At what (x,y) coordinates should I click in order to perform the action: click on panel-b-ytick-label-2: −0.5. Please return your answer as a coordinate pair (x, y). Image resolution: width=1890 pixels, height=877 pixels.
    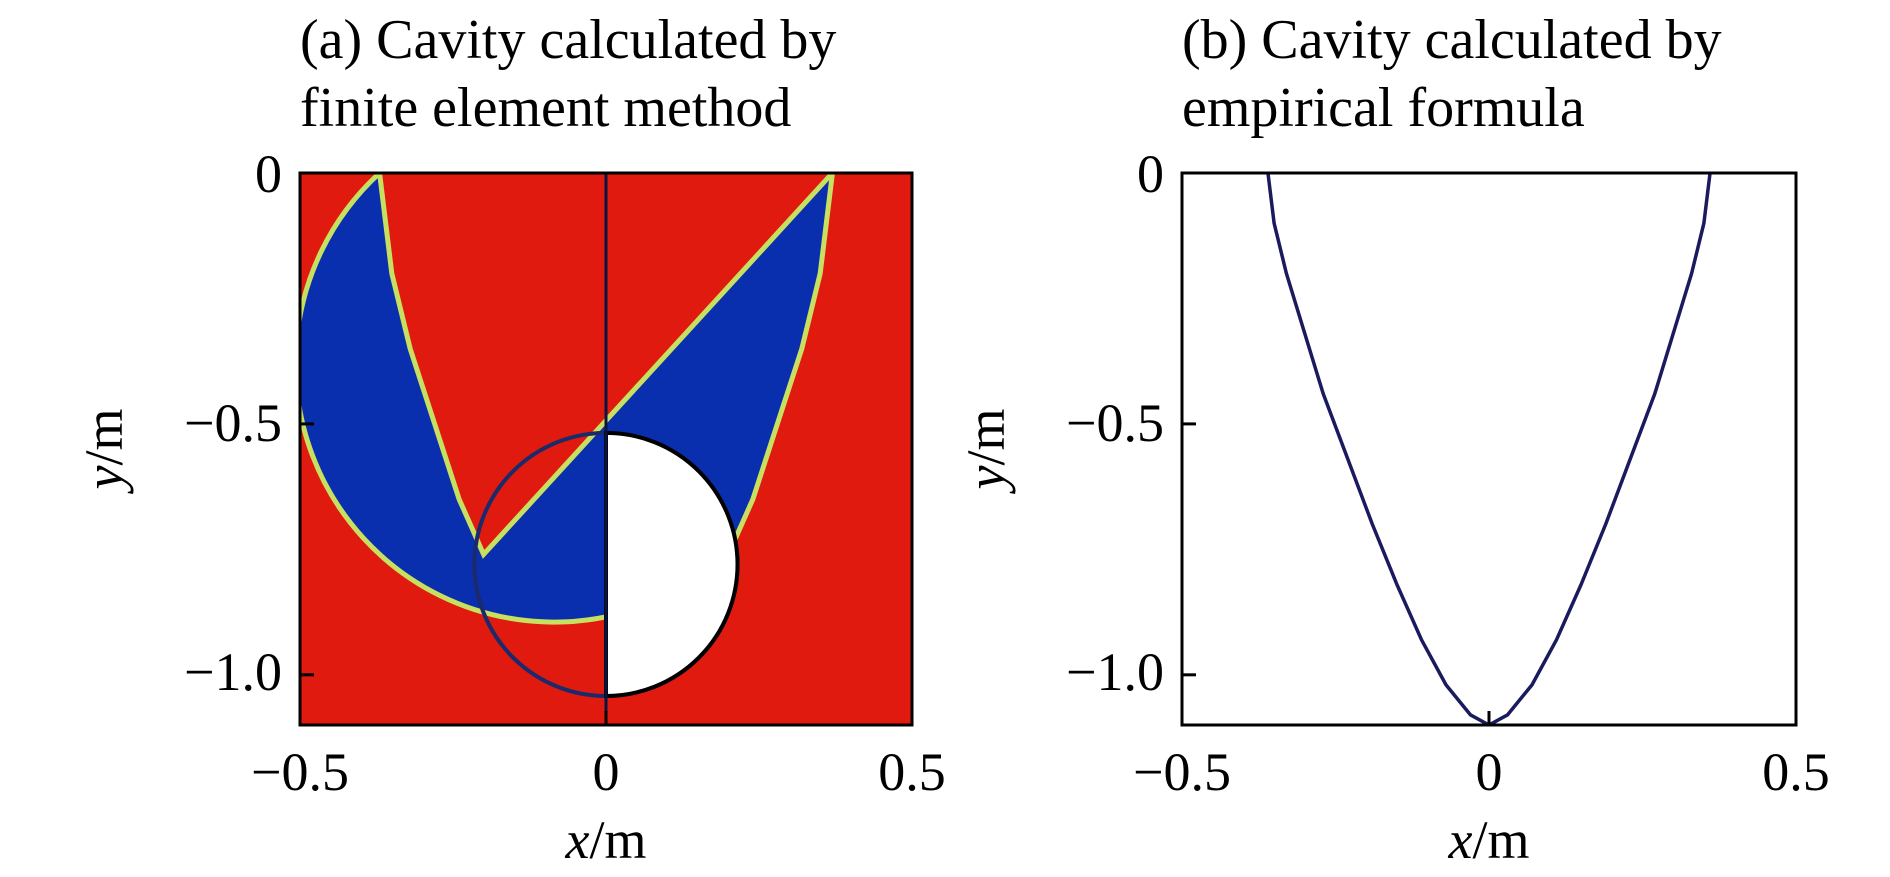
    Looking at the image, I should click on (1115, 423).